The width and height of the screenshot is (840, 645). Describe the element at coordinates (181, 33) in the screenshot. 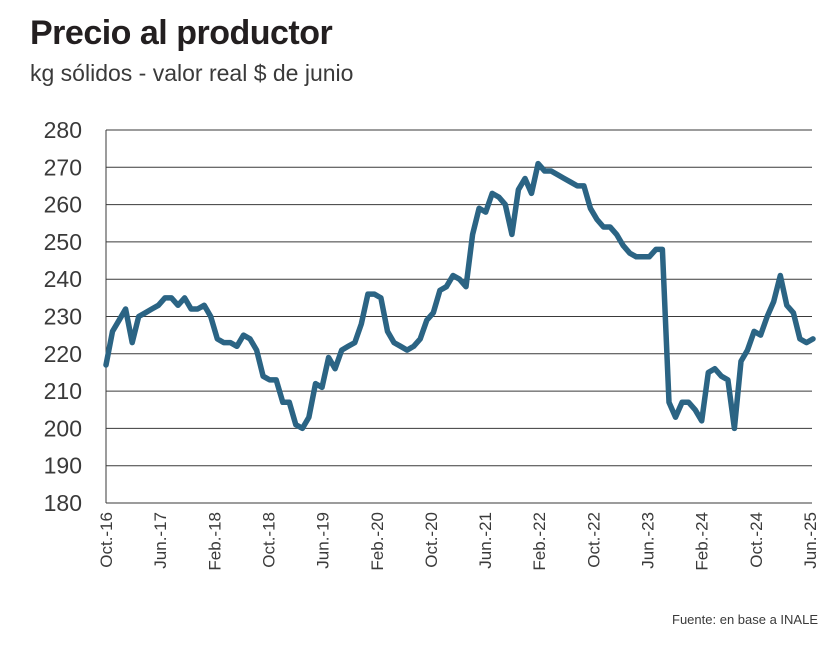

I see `chart-title: Precio al productor` at that location.